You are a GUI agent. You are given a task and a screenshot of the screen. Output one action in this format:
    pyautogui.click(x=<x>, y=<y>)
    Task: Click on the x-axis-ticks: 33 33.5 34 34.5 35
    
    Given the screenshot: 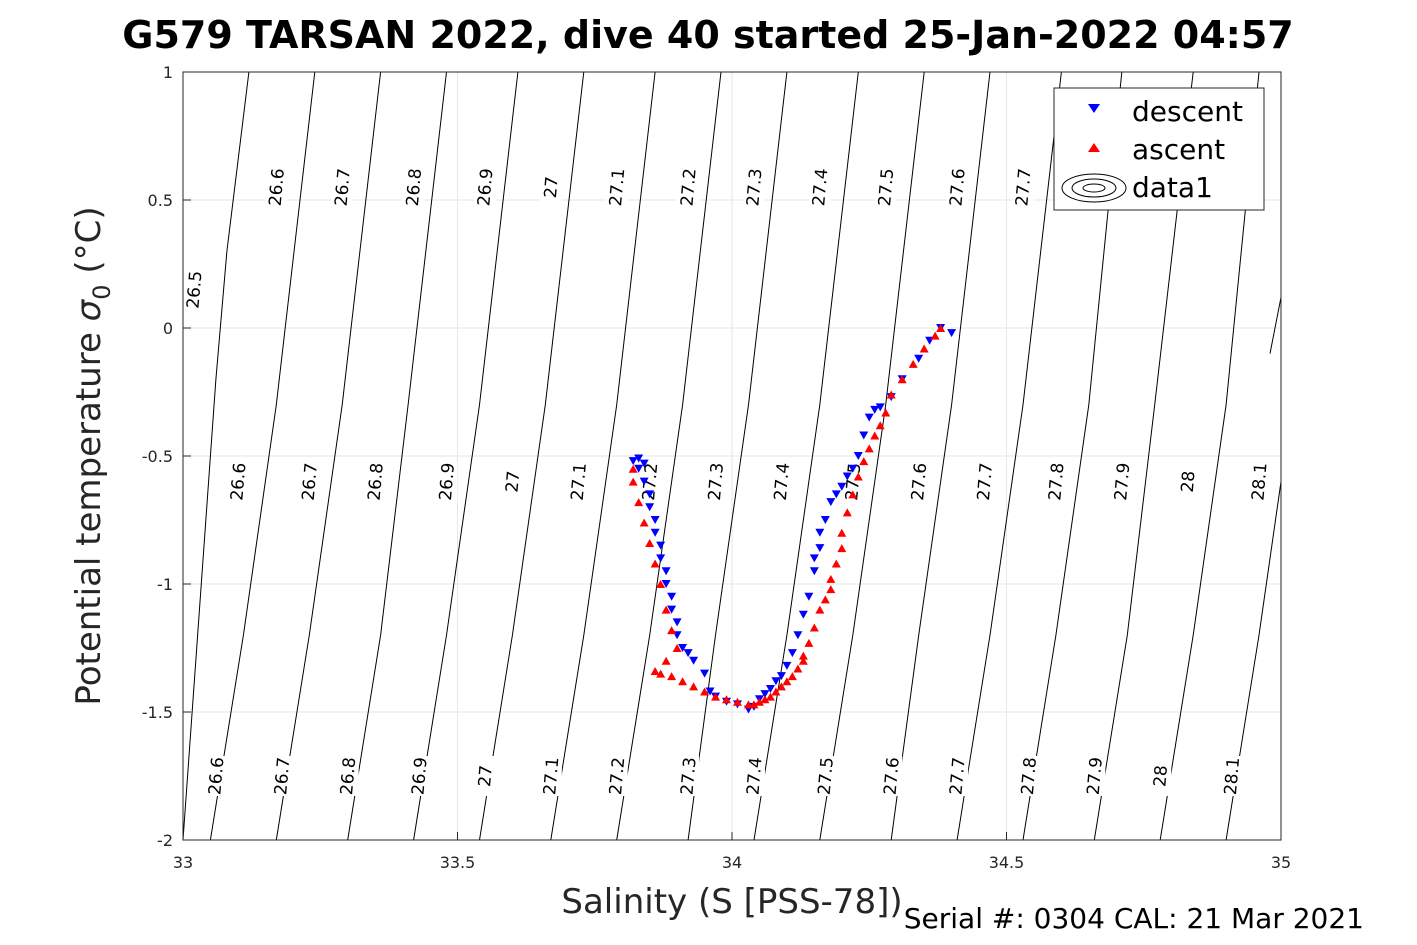 What is the action you would take?
    pyautogui.click(x=732, y=852)
    